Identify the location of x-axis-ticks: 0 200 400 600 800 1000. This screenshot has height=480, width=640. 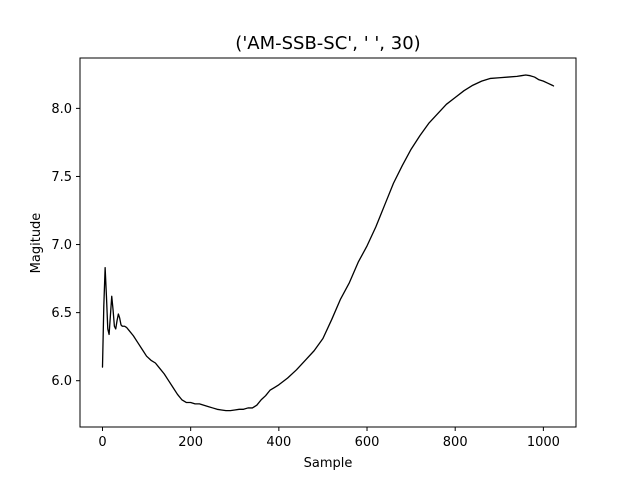
(329, 438).